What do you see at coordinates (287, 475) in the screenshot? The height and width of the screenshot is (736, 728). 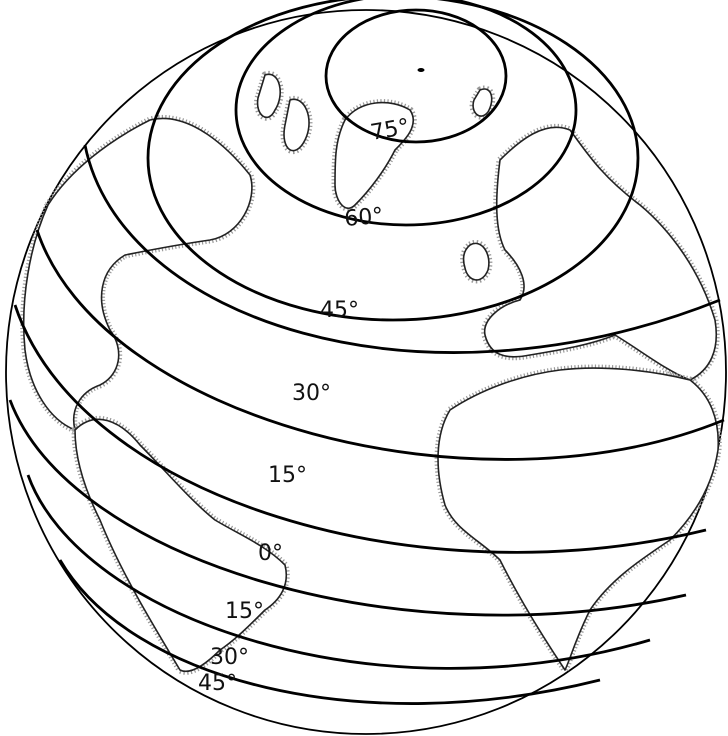 I see `lat-label-15: 15°` at bounding box center [287, 475].